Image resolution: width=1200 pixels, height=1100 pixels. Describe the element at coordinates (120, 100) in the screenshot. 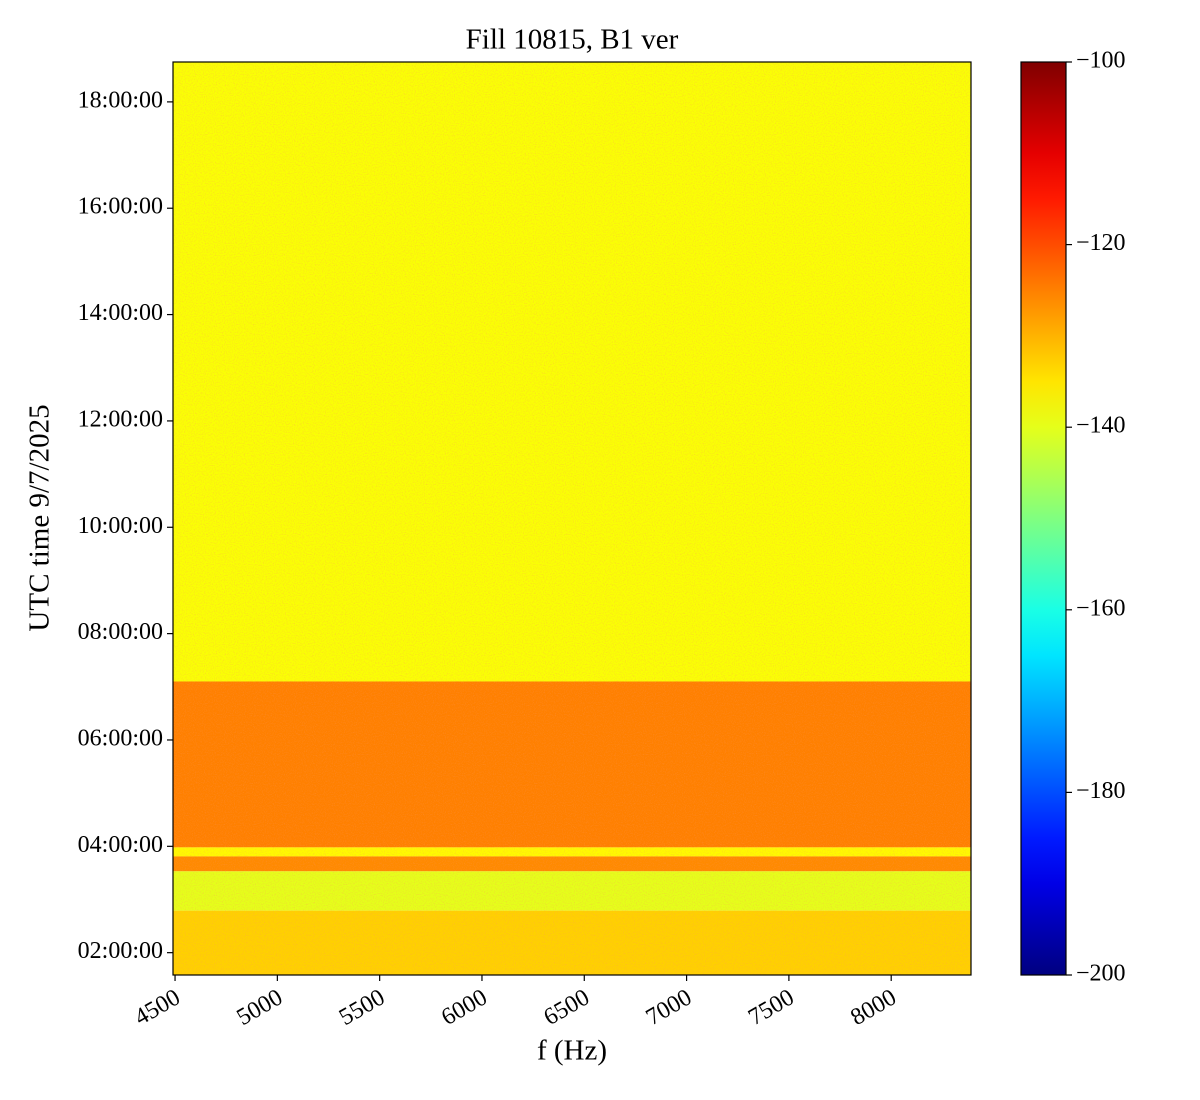

I see `y-tick-label: 18:00:00` at that location.